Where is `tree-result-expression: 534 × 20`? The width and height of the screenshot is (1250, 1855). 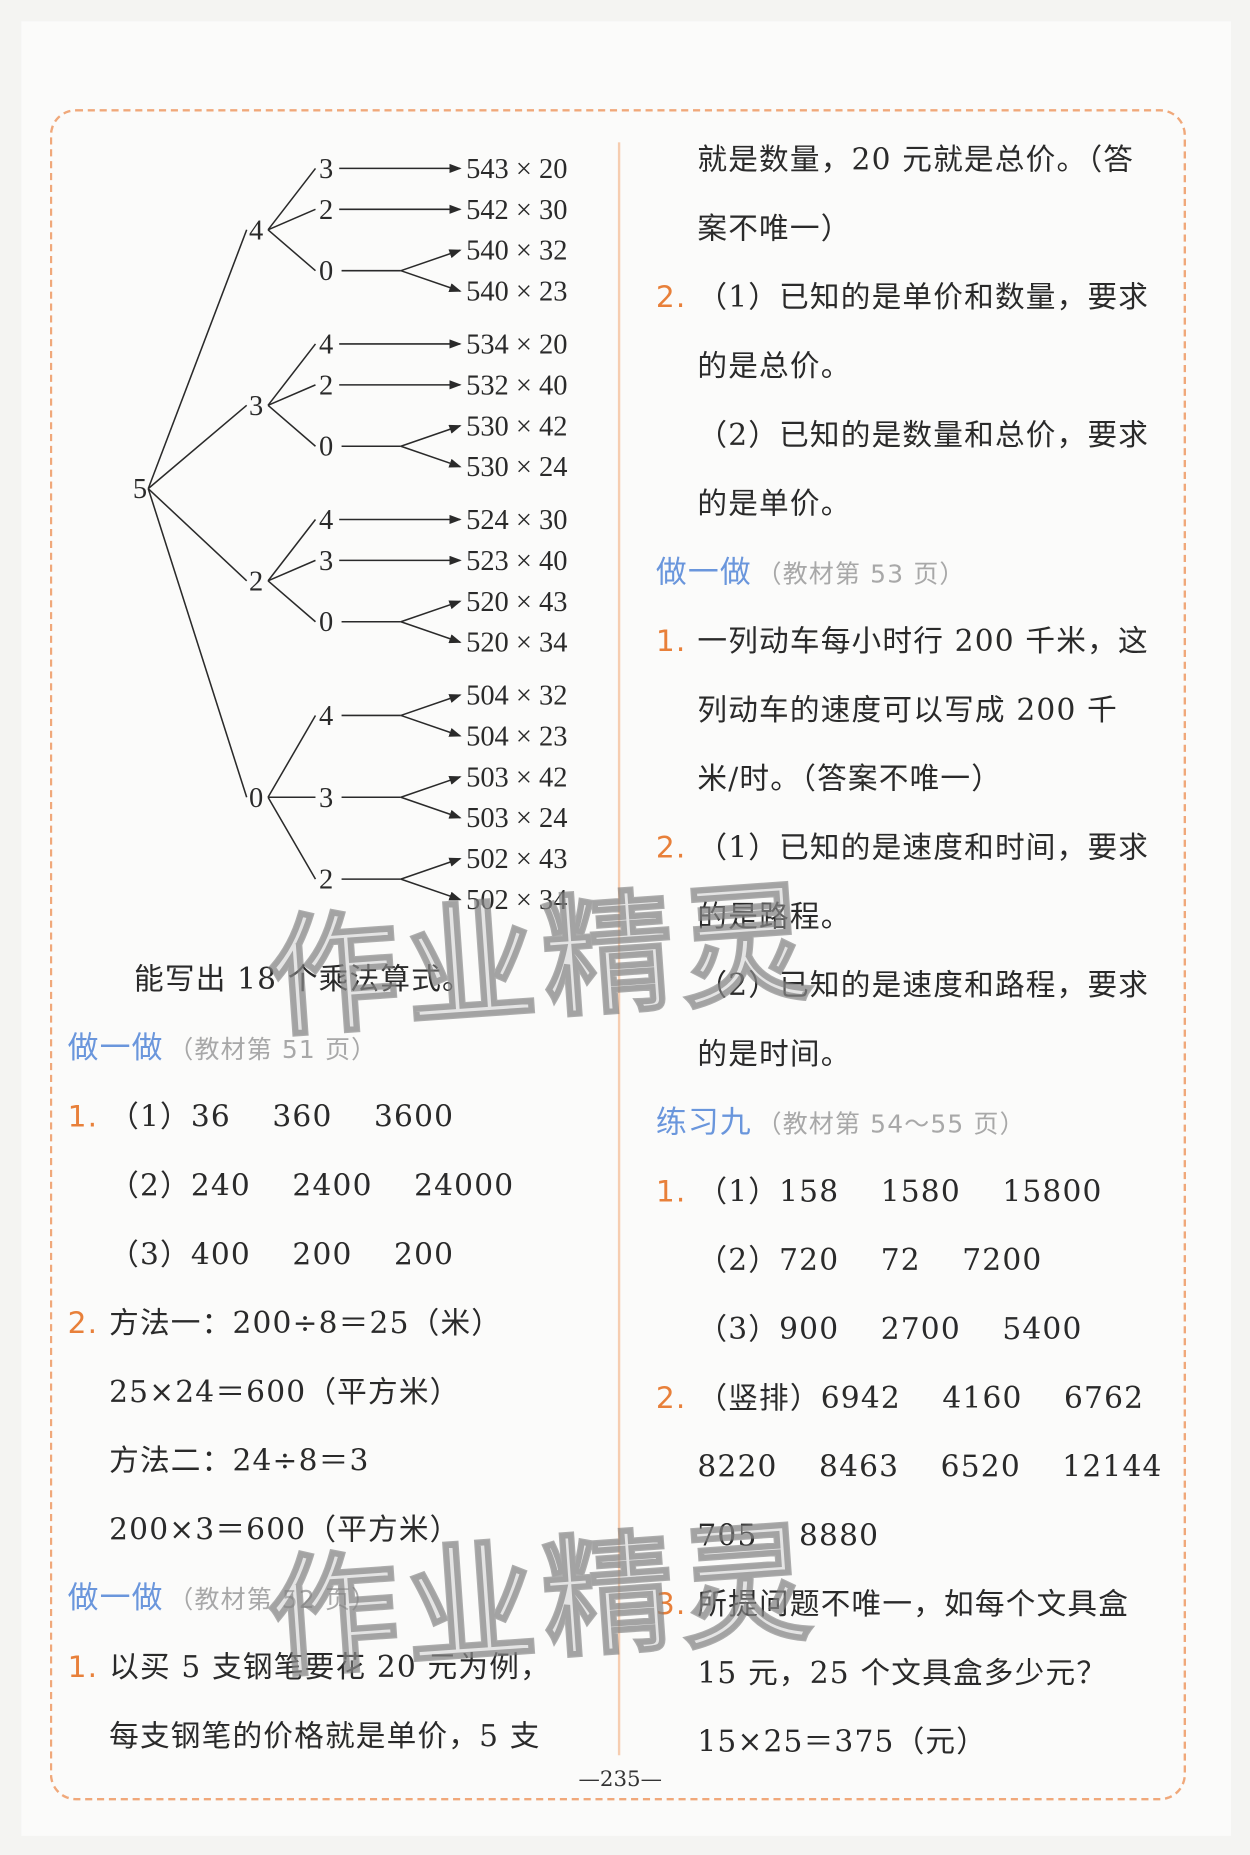 tree-result-expression: 534 × 20 is located at coordinates (516, 344).